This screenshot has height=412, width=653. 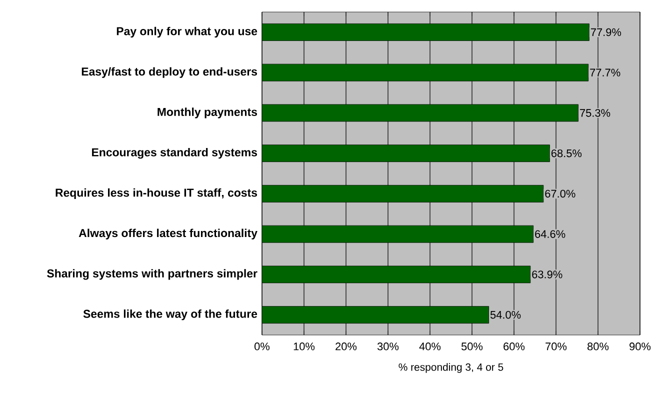 What do you see at coordinates (505, 314) in the screenshot?
I see `data-label: 54.0%` at bounding box center [505, 314].